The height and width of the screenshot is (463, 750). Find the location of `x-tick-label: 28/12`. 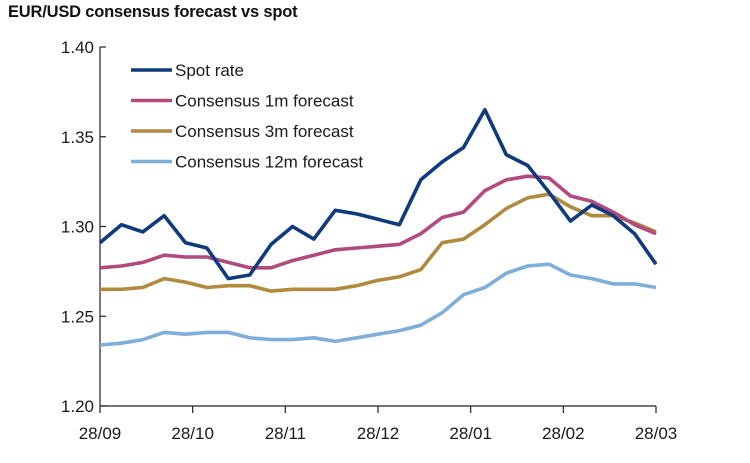

x-tick-label: 28/12 is located at coordinates (378, 433).